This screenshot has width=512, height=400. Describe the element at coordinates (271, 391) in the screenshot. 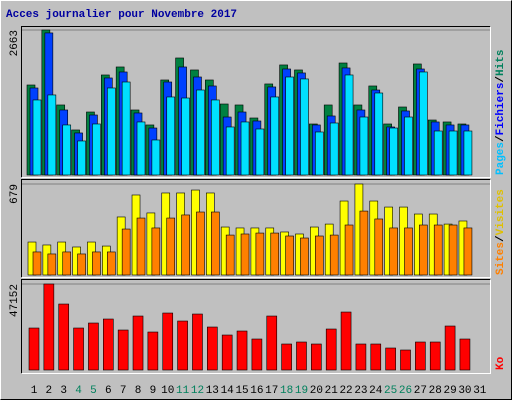

I see `x-tick-label: 17` at that location.